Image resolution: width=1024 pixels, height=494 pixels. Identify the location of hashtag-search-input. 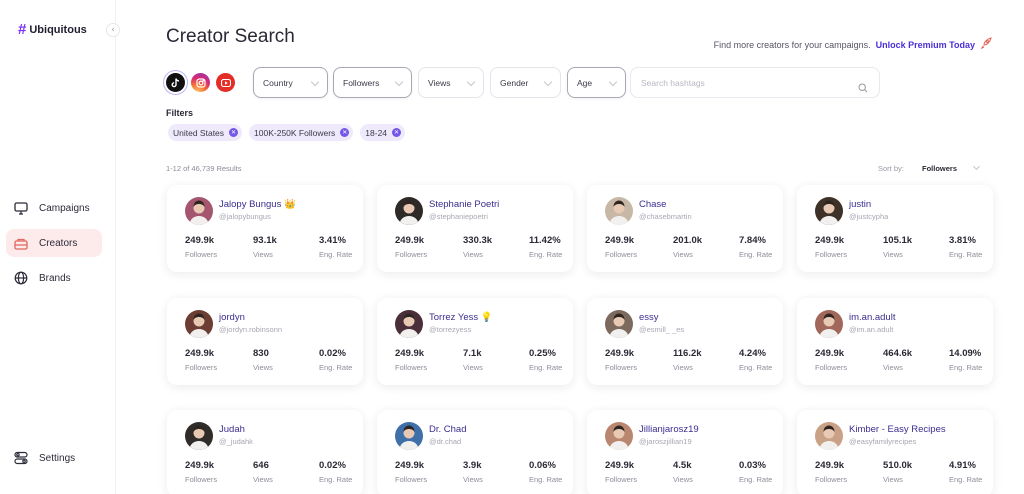
(741, 82).